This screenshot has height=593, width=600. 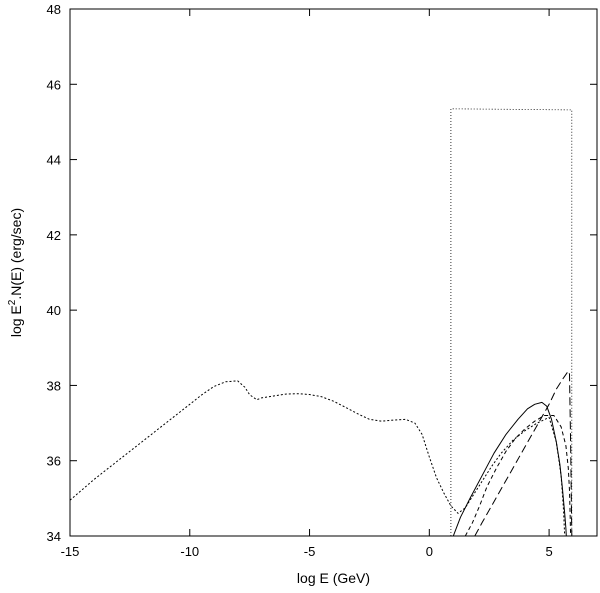 I want to click on y-axis-label: log E2.N(E) (erg/sec), so click(x=15, y=272).